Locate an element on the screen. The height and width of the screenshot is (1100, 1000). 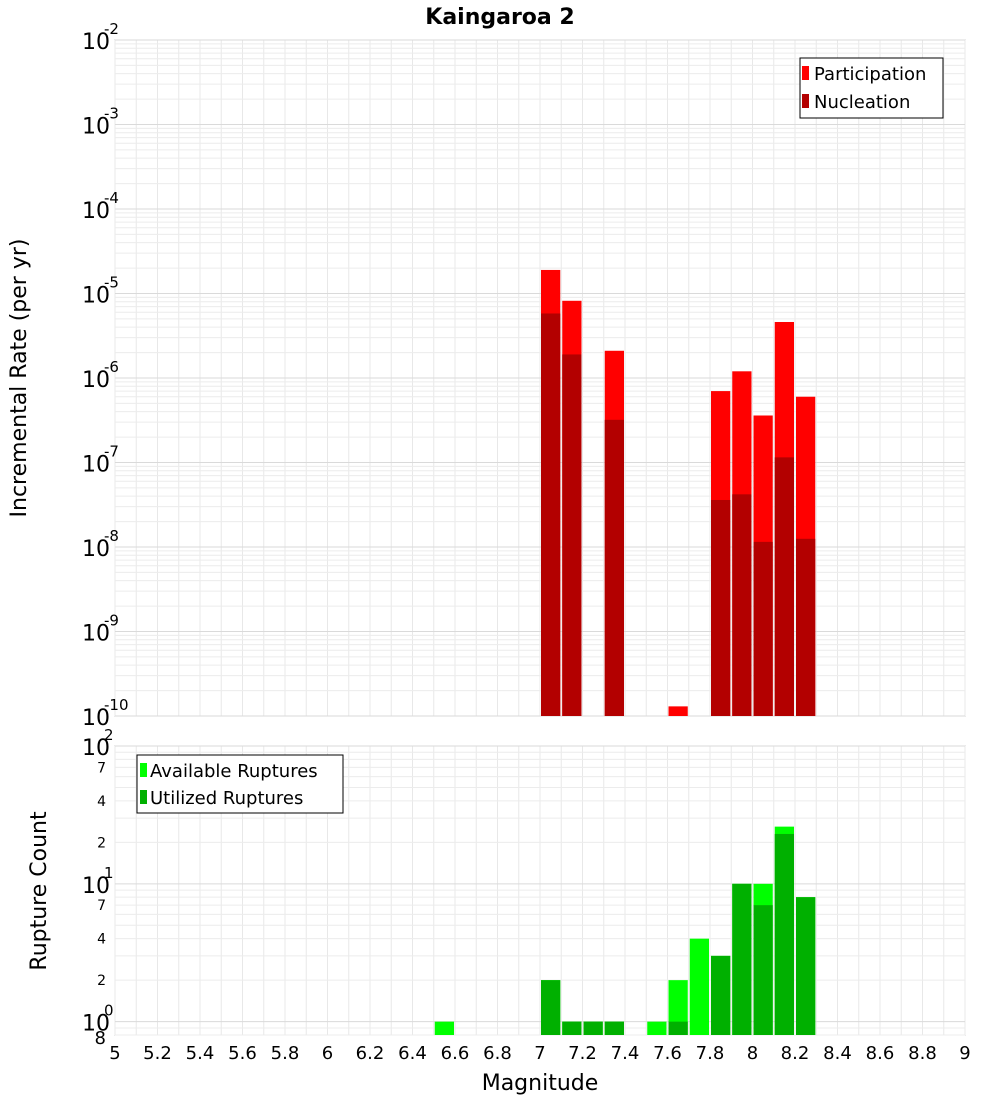
top-y-decade-exponent: -4 is located at coordinates (111, 198).